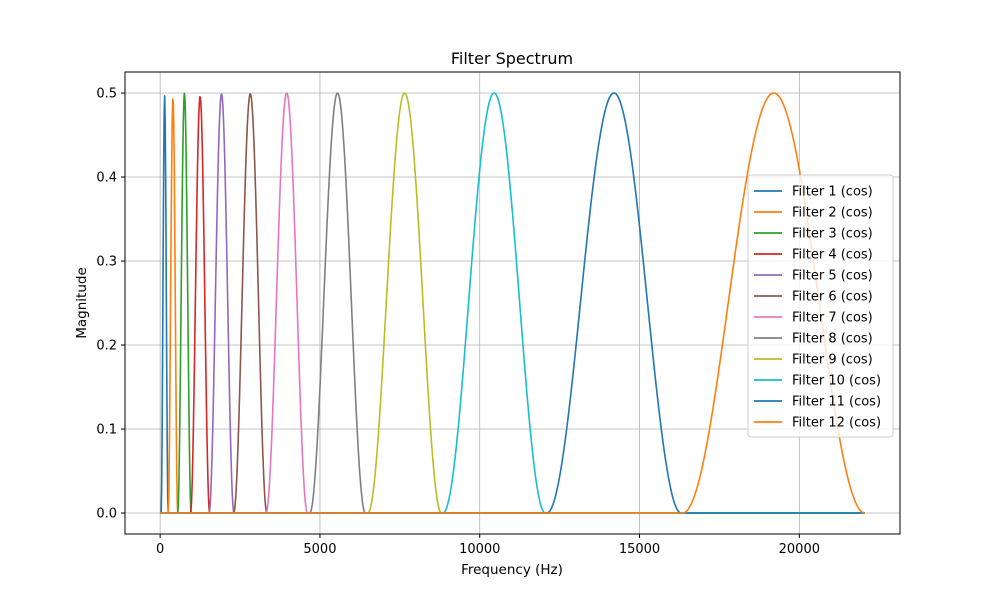  Describe the element at coordinates (832, 318) in the screenshot. I see `legend-label: Filter 7 (cos)` at that location.